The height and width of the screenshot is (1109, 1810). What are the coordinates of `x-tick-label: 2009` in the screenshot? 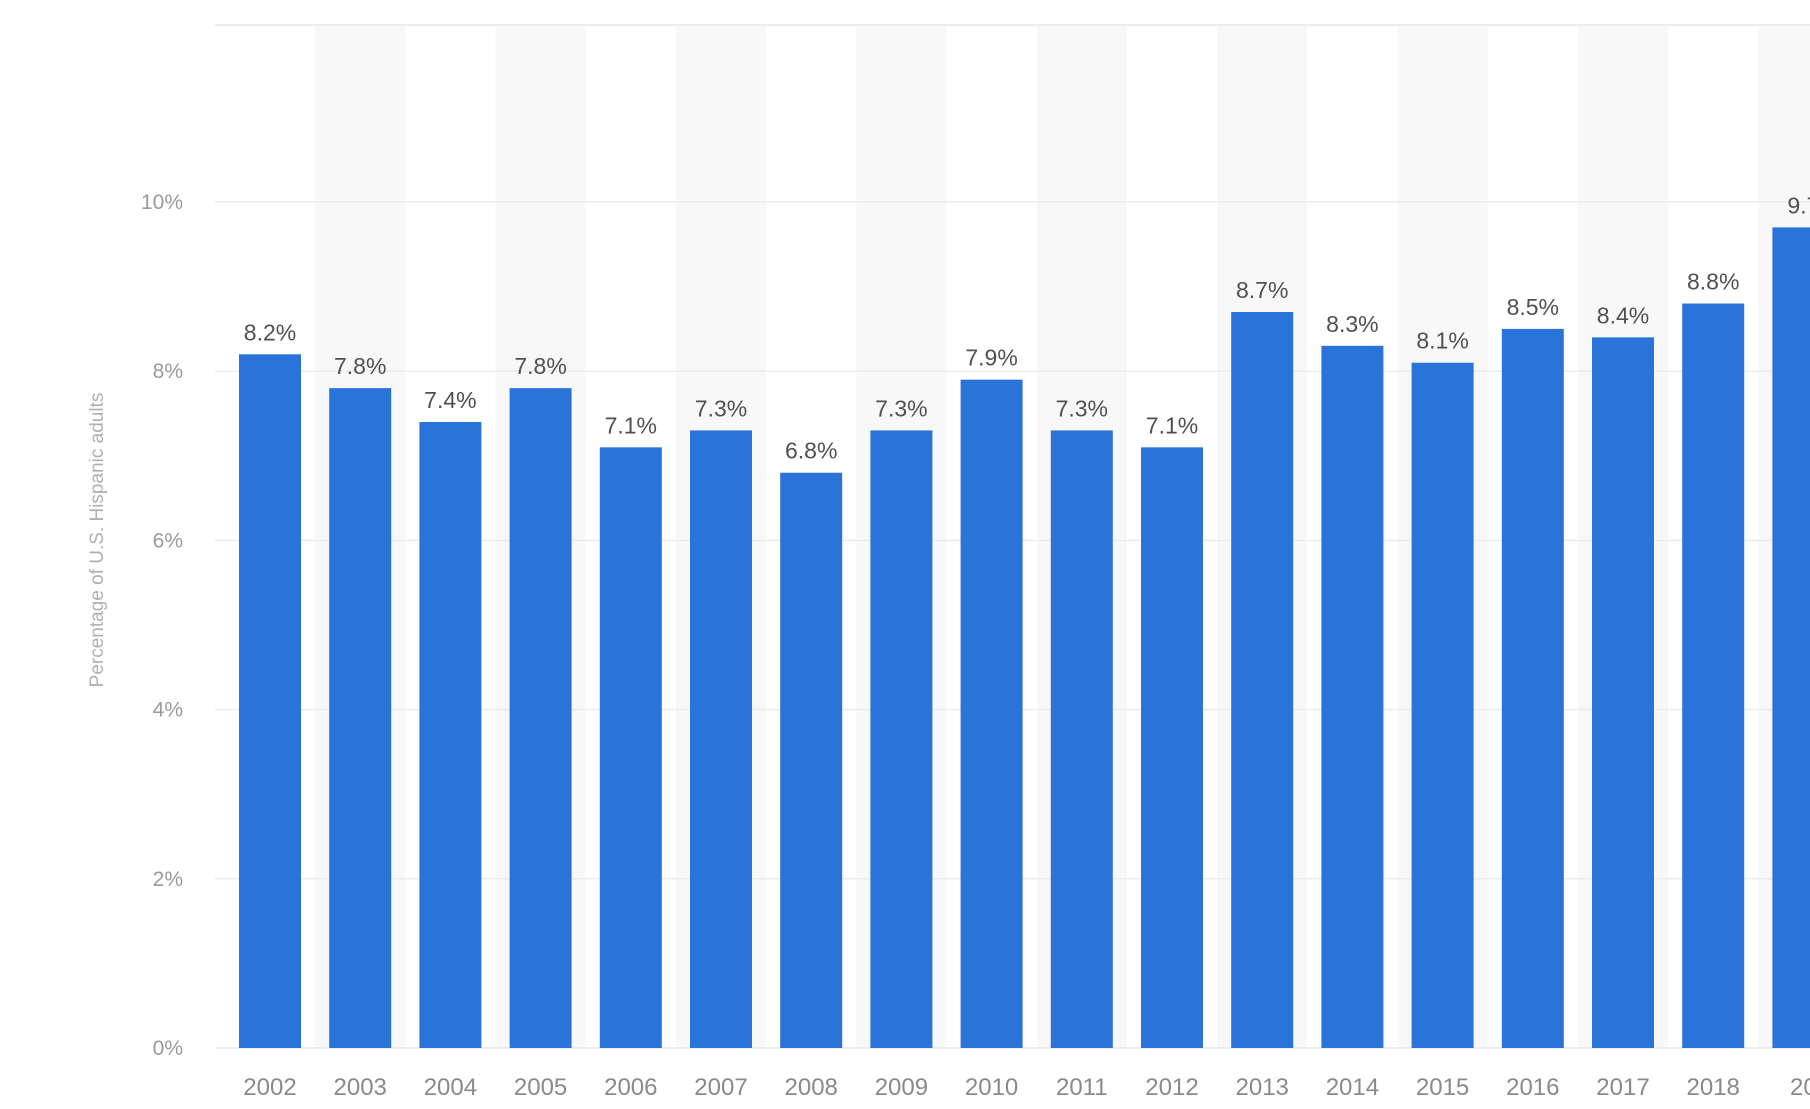 It's located at (901, 1087).